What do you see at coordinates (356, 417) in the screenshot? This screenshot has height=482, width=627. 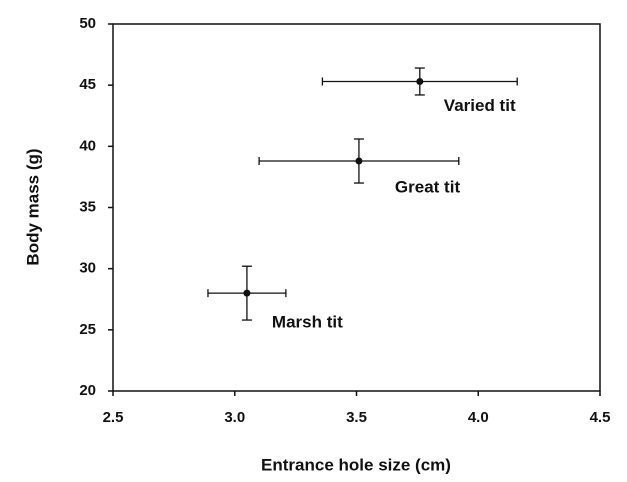 I see `x-tick-label: 3.5` at bounding box center [356, 417].